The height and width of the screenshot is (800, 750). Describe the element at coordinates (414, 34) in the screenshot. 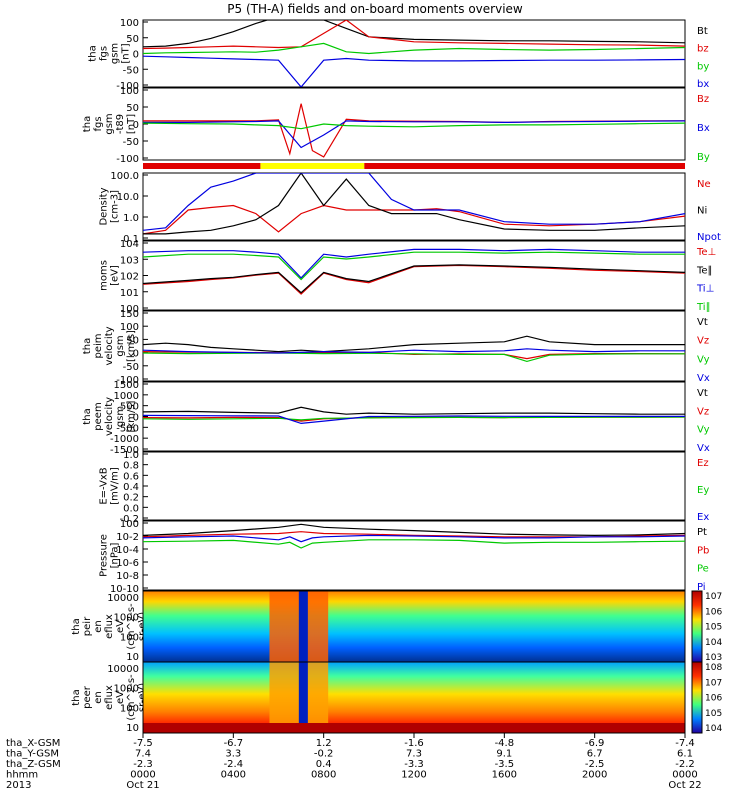

I see `series-Bt` at that location.